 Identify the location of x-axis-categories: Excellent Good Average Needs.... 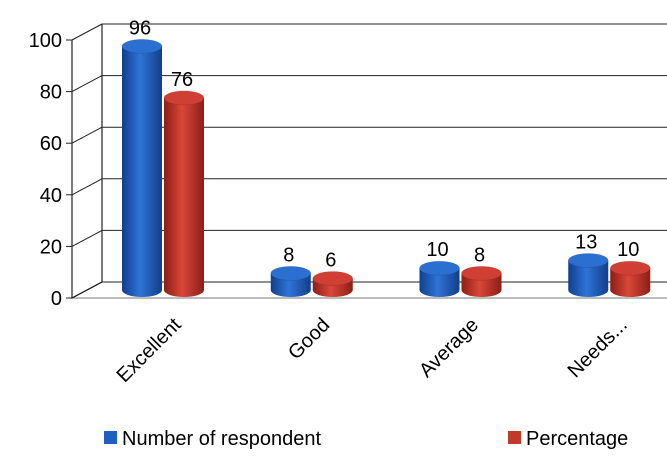
(372, 350).